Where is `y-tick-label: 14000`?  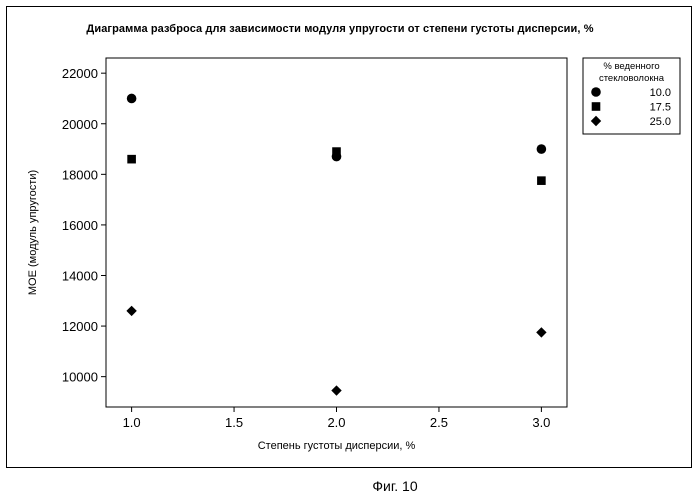 y-tick-label: 14000 is located at coordinates (80, 275).